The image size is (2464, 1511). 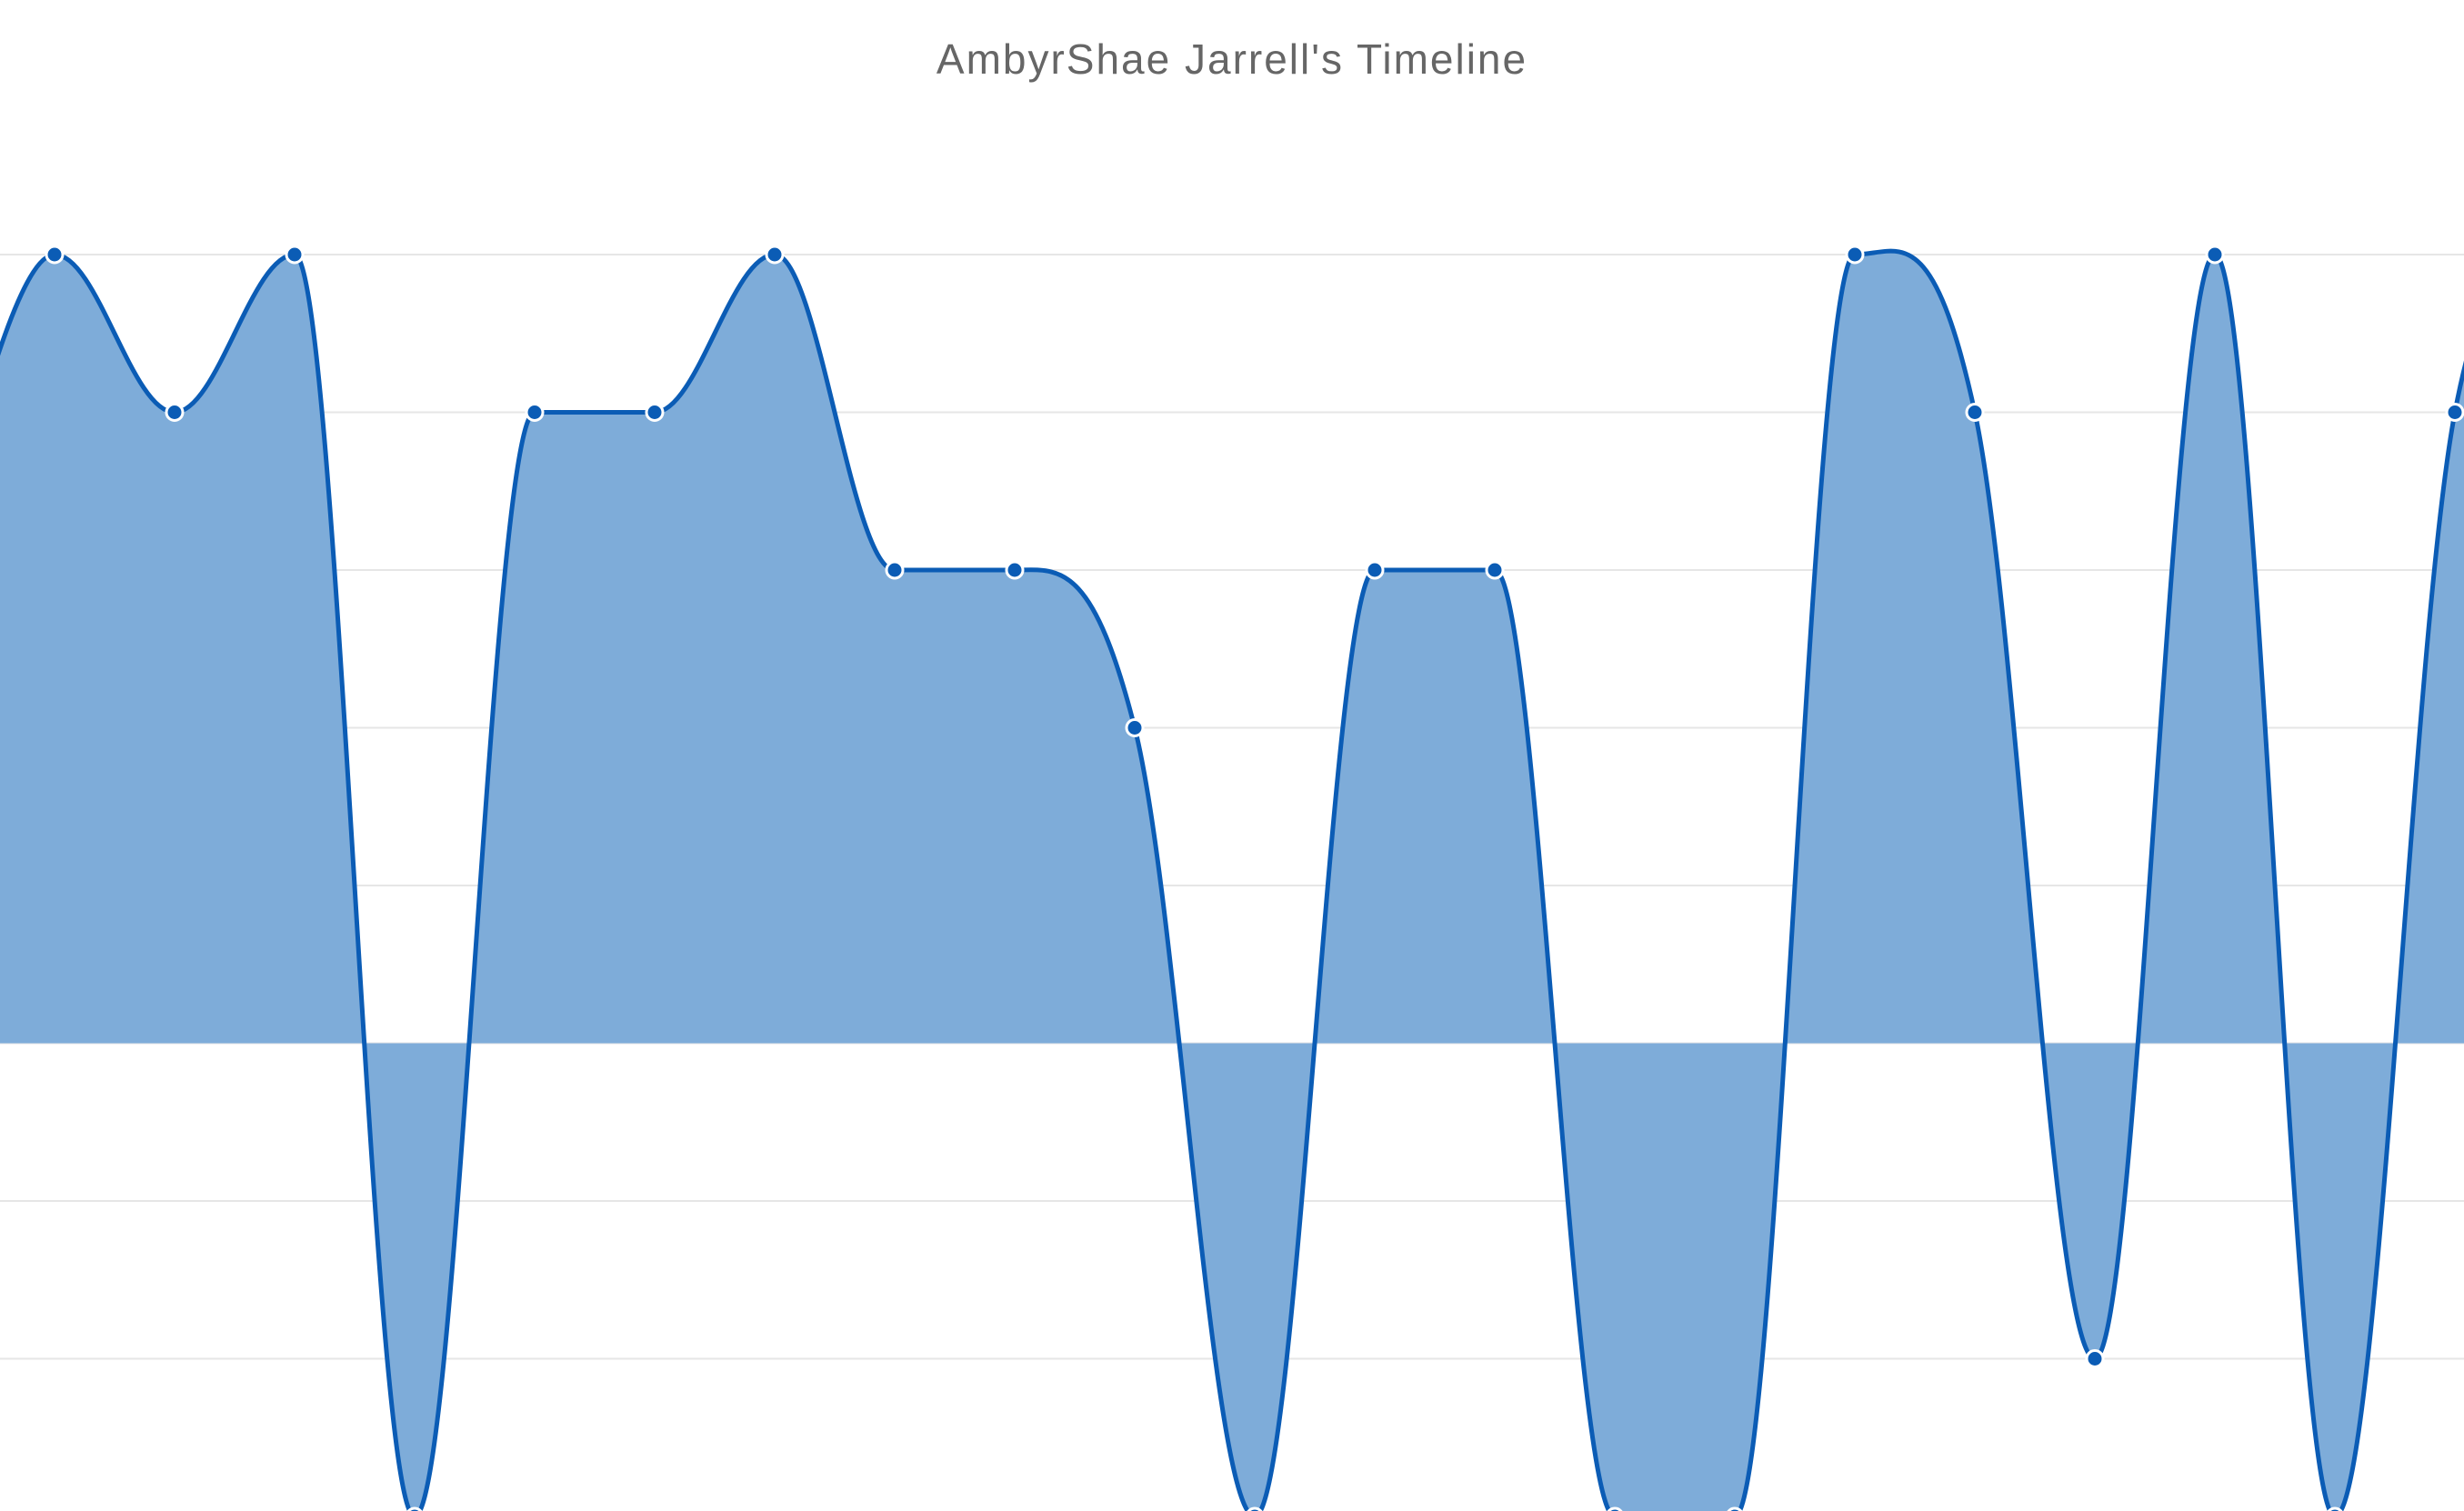 I want to click on chart-title: AmbyrShae Jarrell's Timeline, so click(x=1232, y=59).